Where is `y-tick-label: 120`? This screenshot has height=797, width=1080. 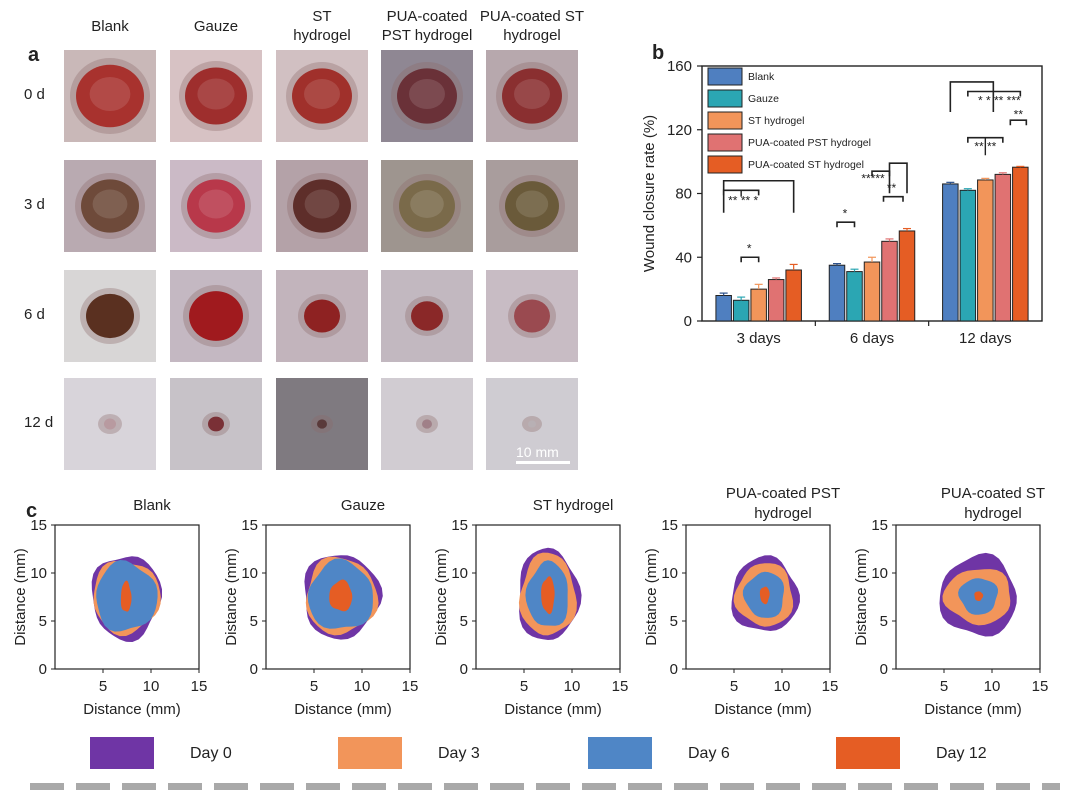
y-tick-label: 120 is located at coordinates (679, 130).